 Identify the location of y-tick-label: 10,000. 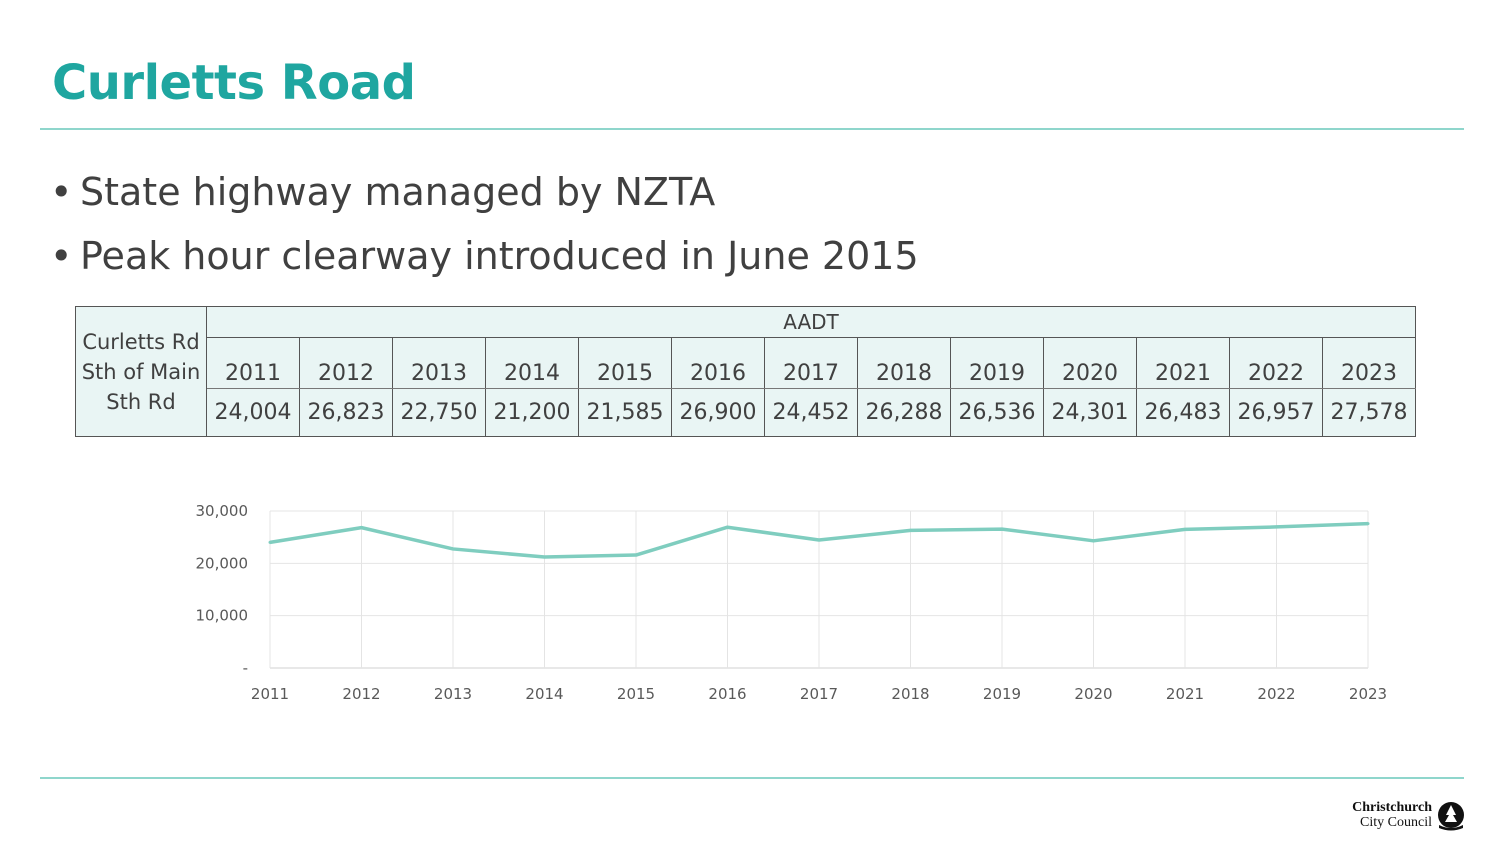
(222, 616).